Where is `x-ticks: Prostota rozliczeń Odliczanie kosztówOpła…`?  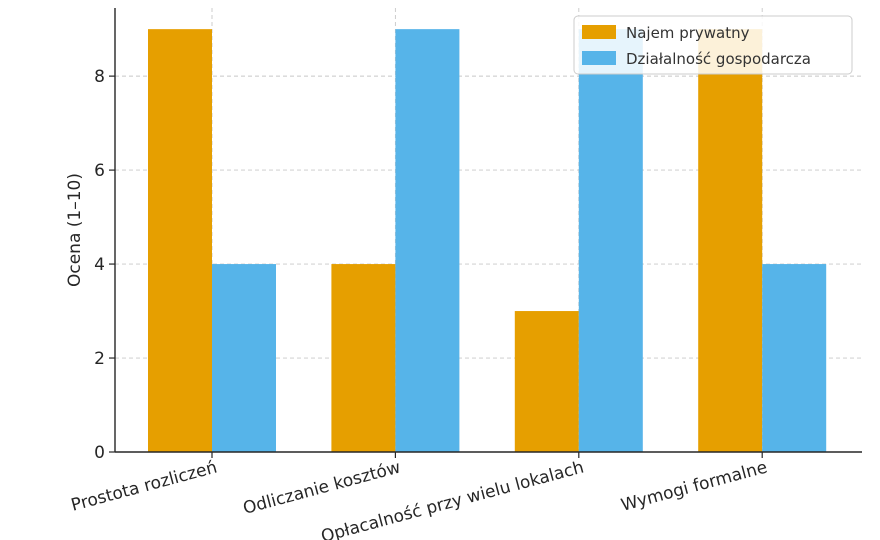 x-ticks: Prostota rozliczeń Odliczanie kosztówOpła… is located at coordinates (419, 496).